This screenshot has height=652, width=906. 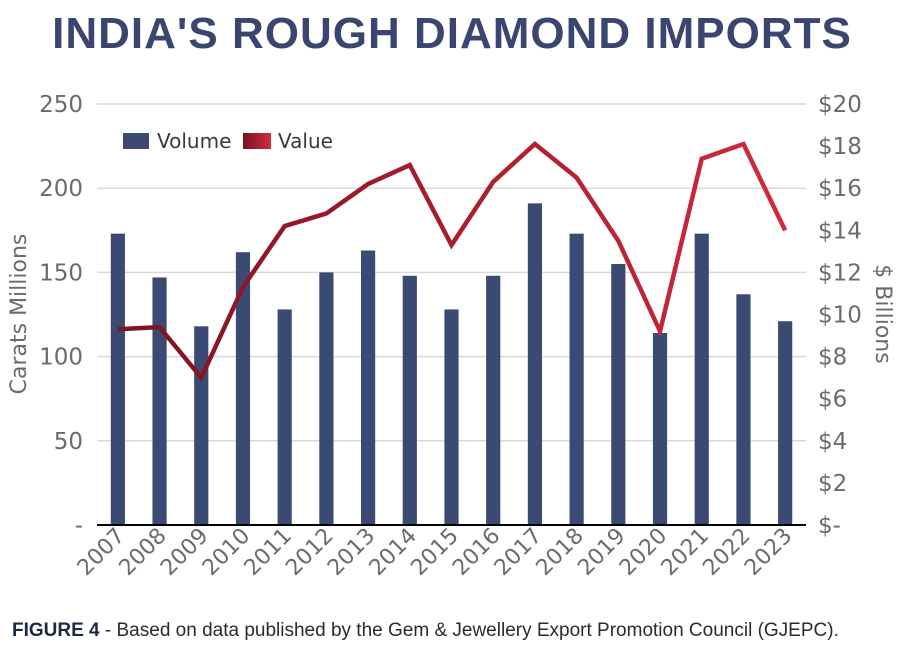 I want to click on x-tick-label: 2012, so click(x=309, y=552).